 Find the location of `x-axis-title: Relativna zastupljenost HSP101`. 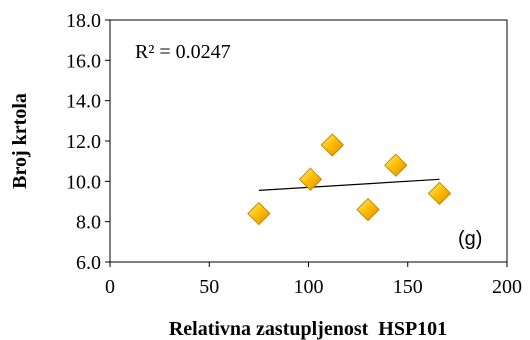

x-axis-title: Relativna zastupljenost HSP101 is located at coordinates (308, 329).